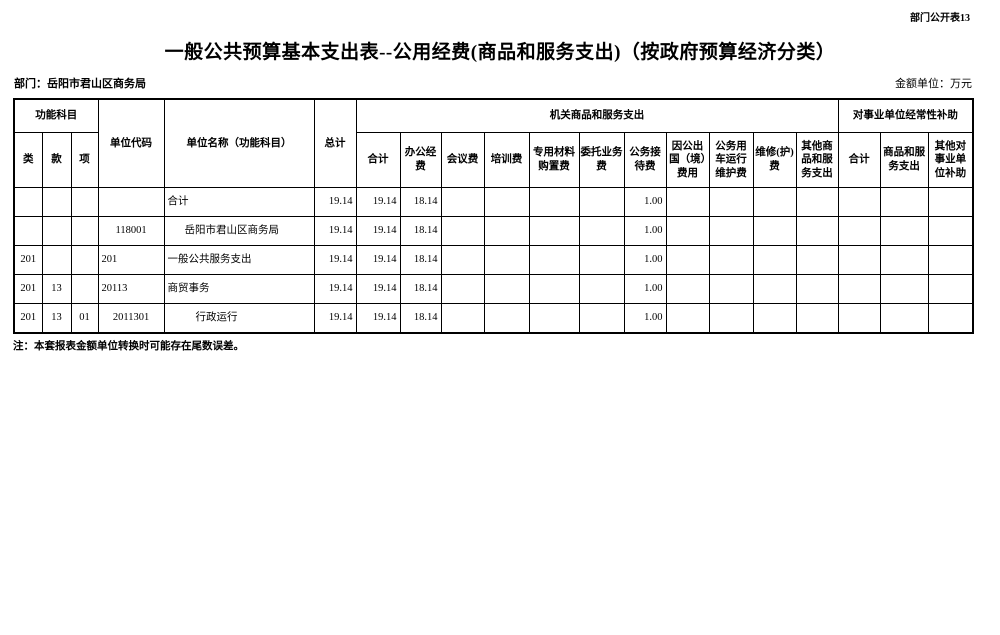  What do you see at coordinates (56, 115) in the screenshot?
I see `header-func-group: 功能科目` at bounding box center [56, 115].